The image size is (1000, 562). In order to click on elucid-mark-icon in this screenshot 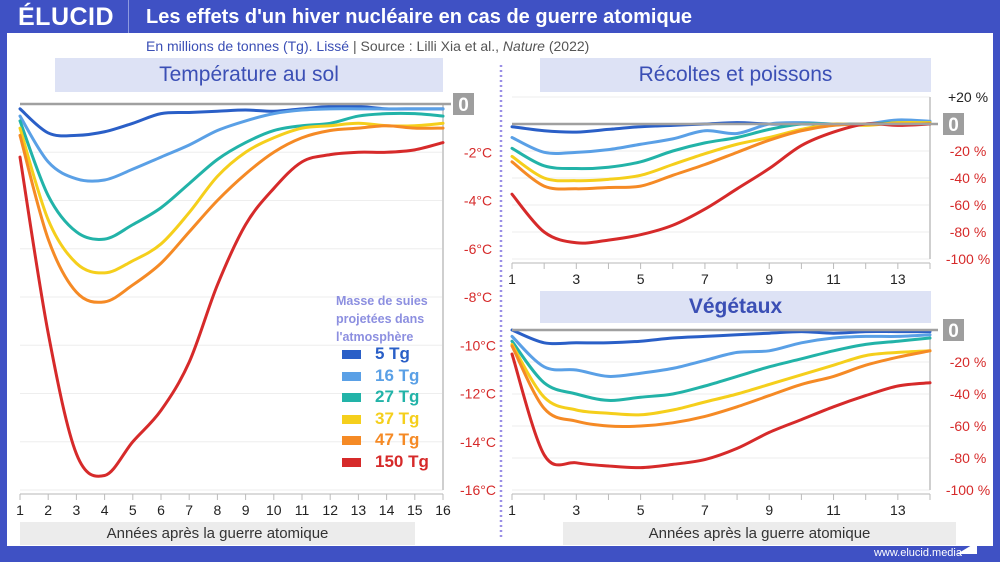, I will do `click(967, 548)`.